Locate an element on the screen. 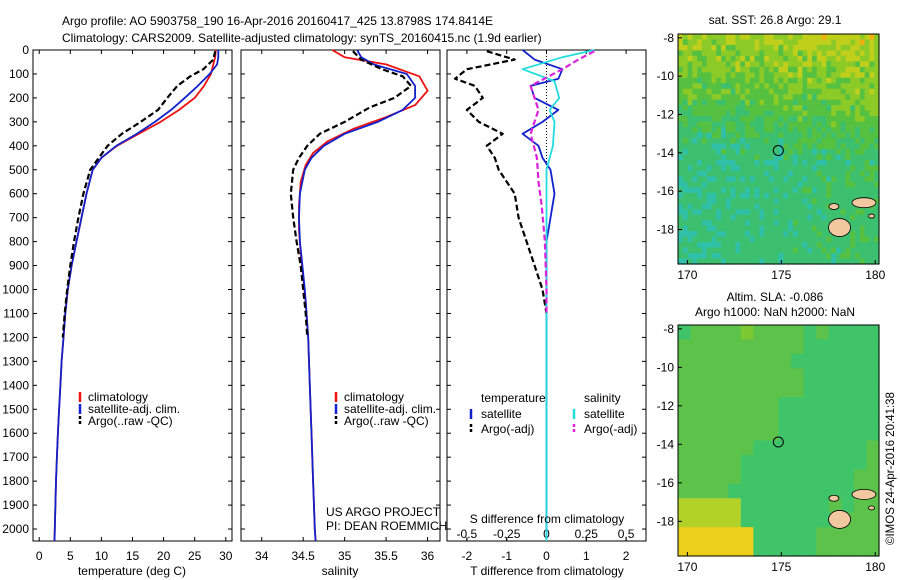  series-line-satellite-adj-clim- is located at coordinates (357, 295).